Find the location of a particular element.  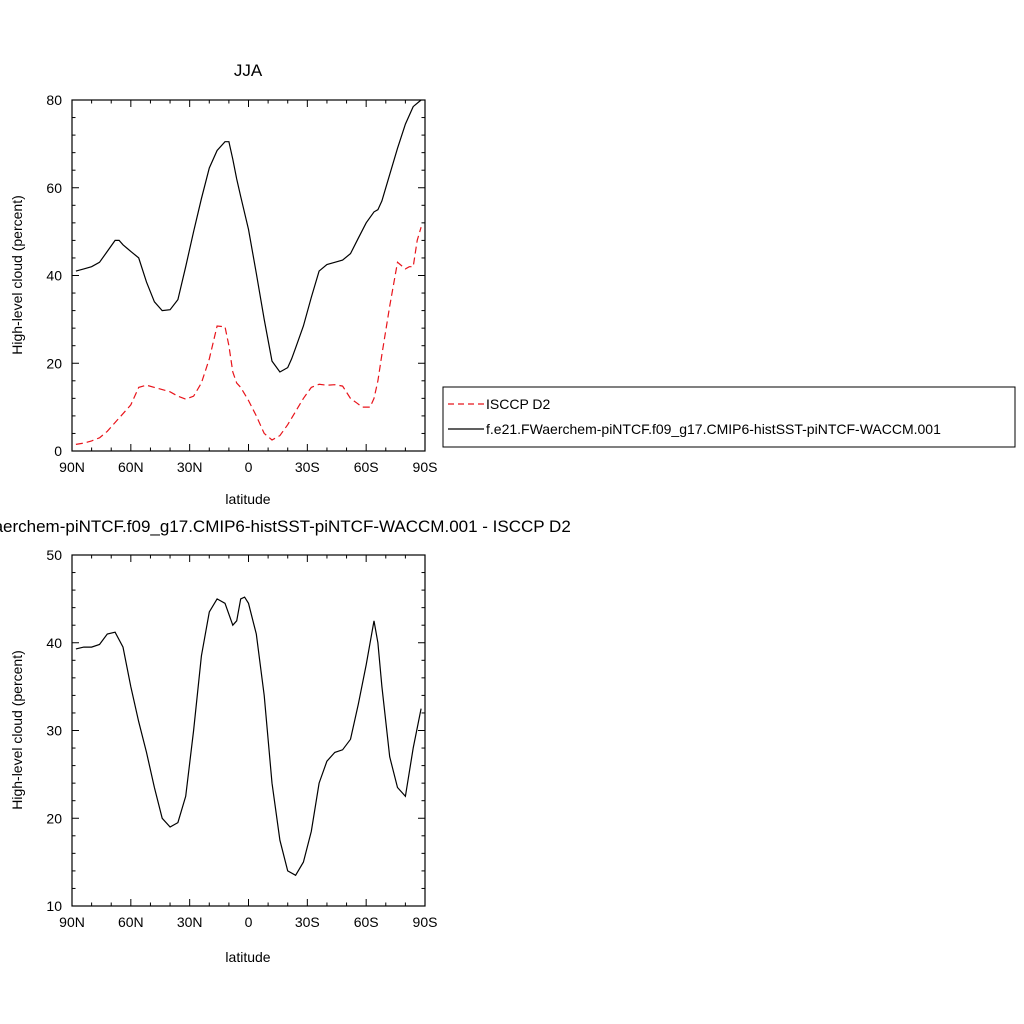

top-plot-frame is located at coordinates (248, 275).